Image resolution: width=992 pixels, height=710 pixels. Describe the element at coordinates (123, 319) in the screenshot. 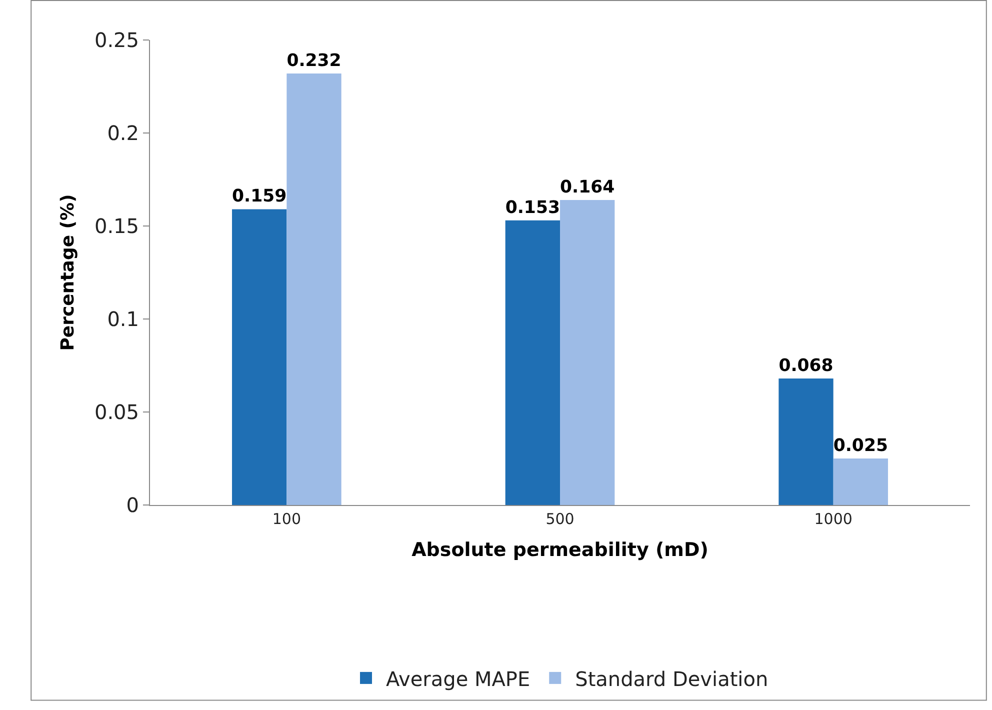

I see `y-tick-label: 0.1` at that location.